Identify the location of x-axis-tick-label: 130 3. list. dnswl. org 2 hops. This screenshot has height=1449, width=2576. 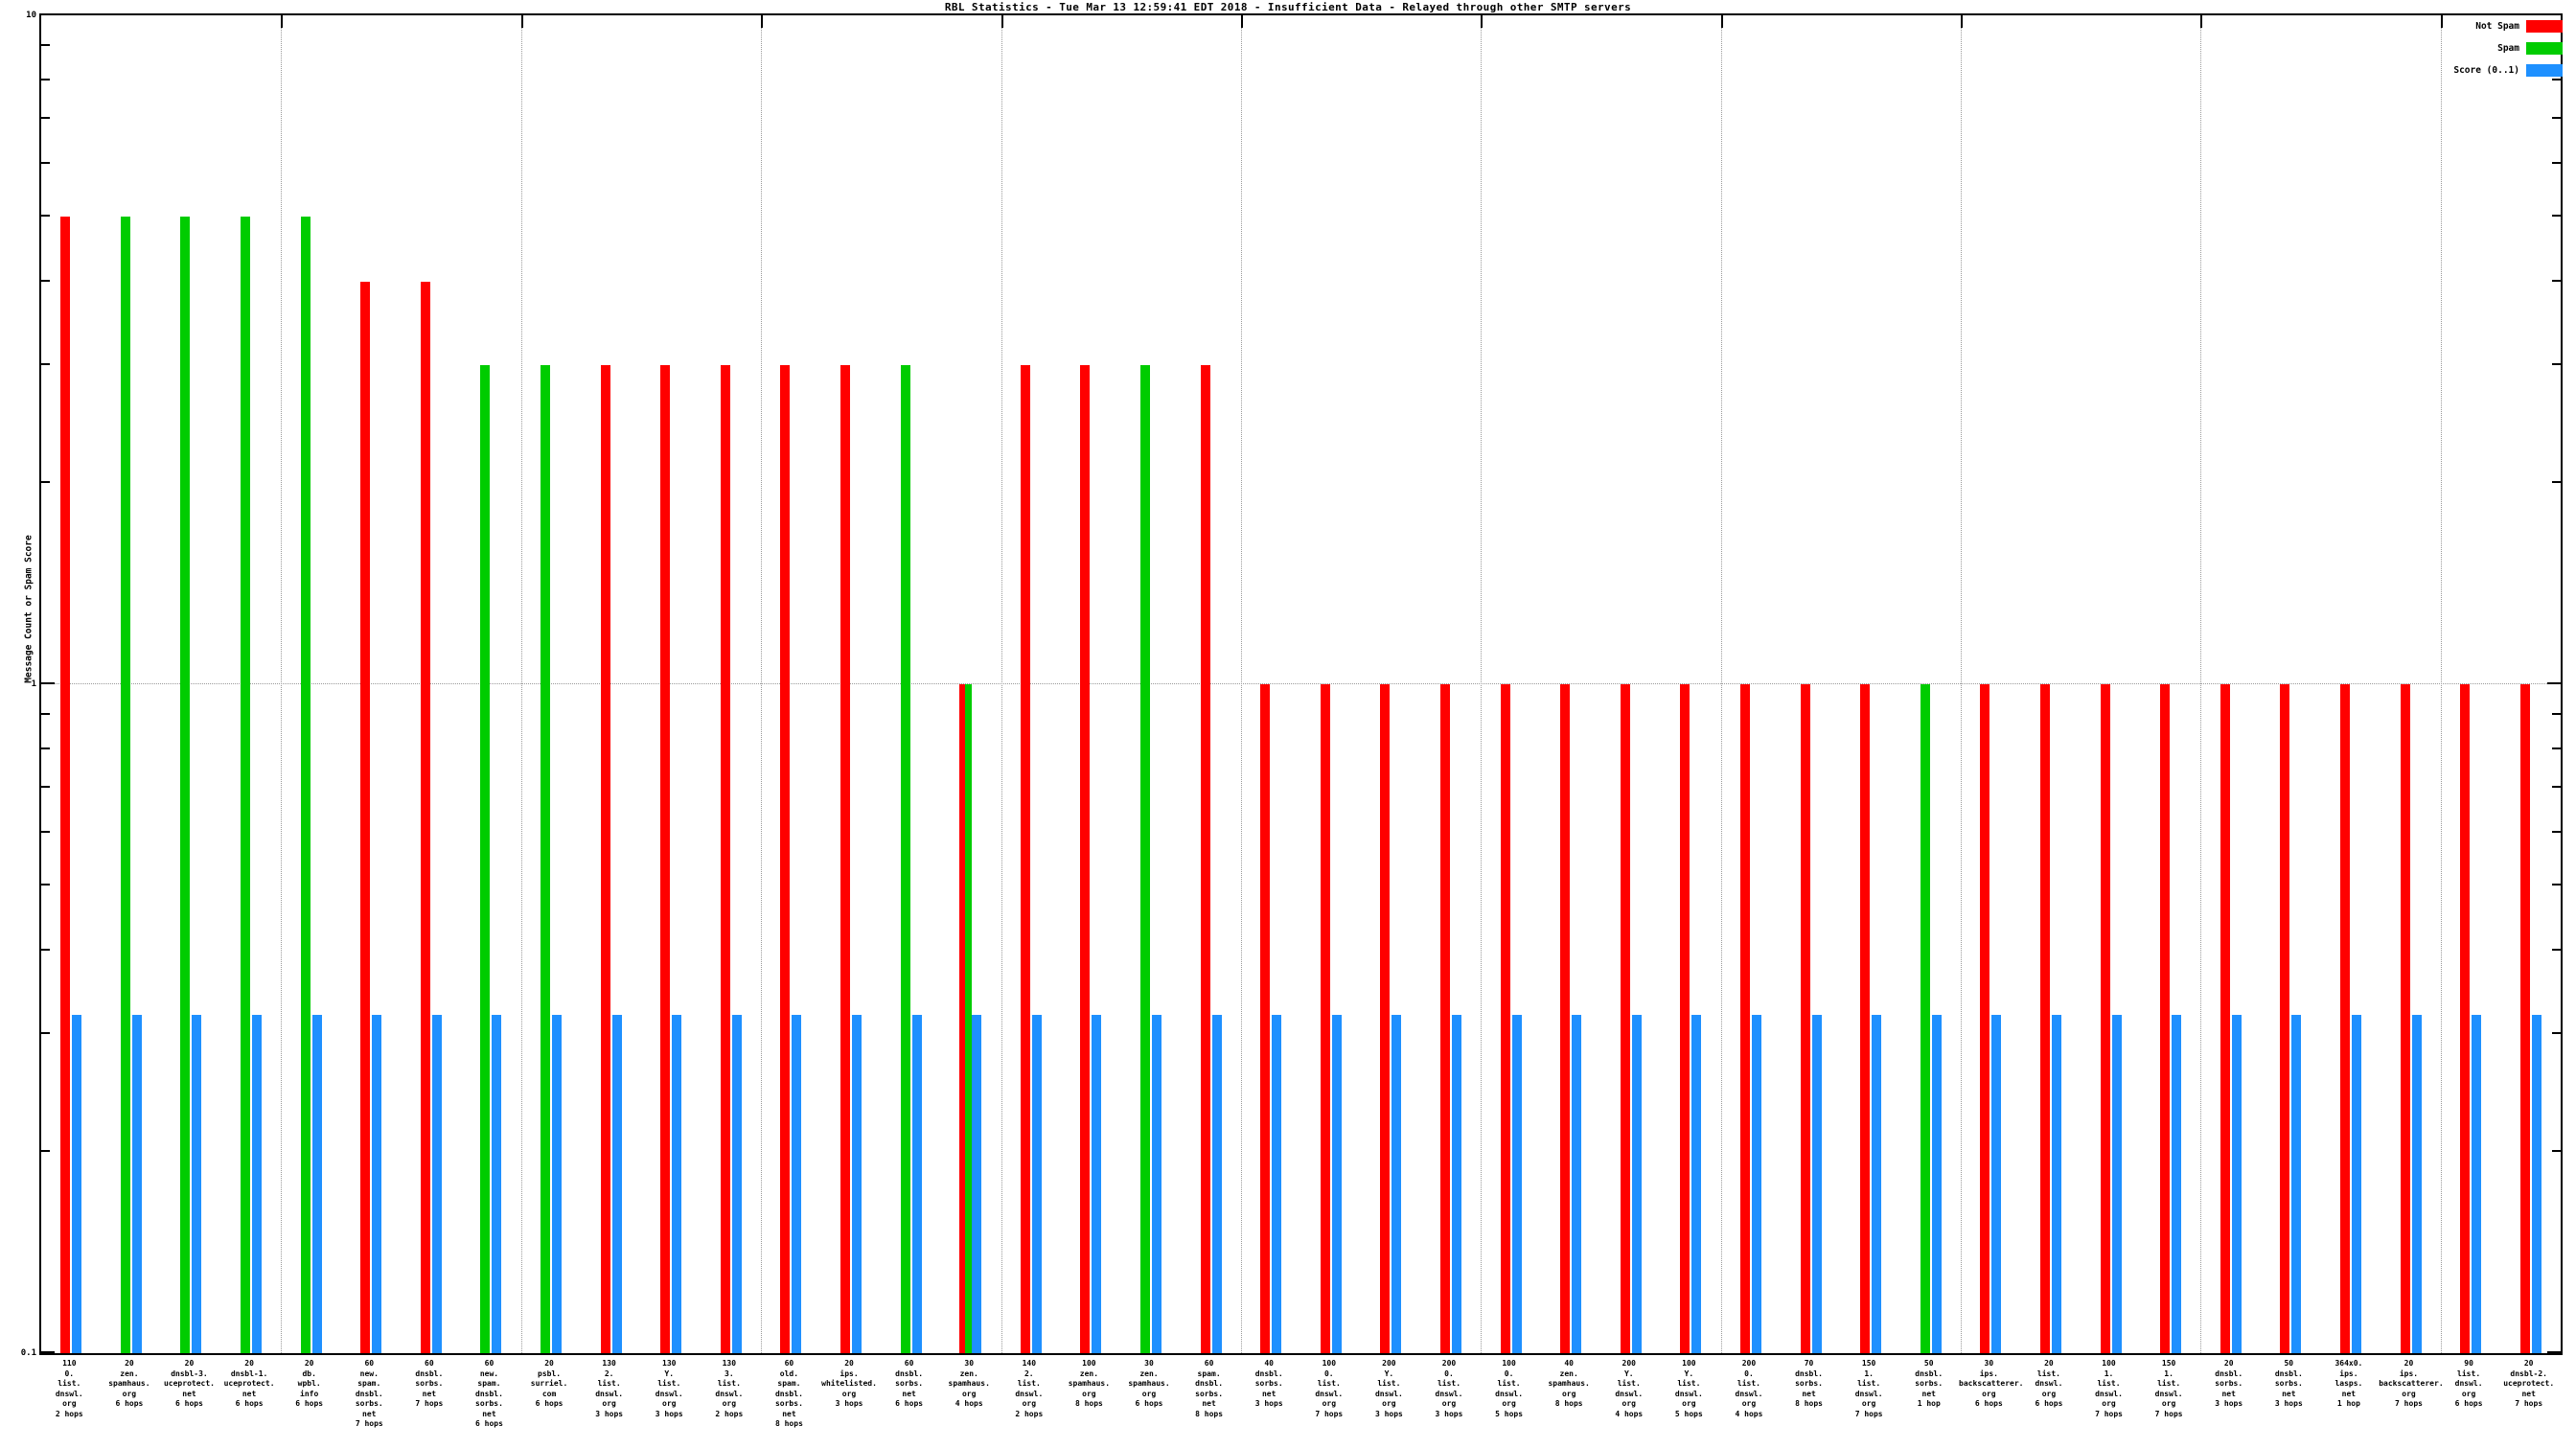
(730, 1389).